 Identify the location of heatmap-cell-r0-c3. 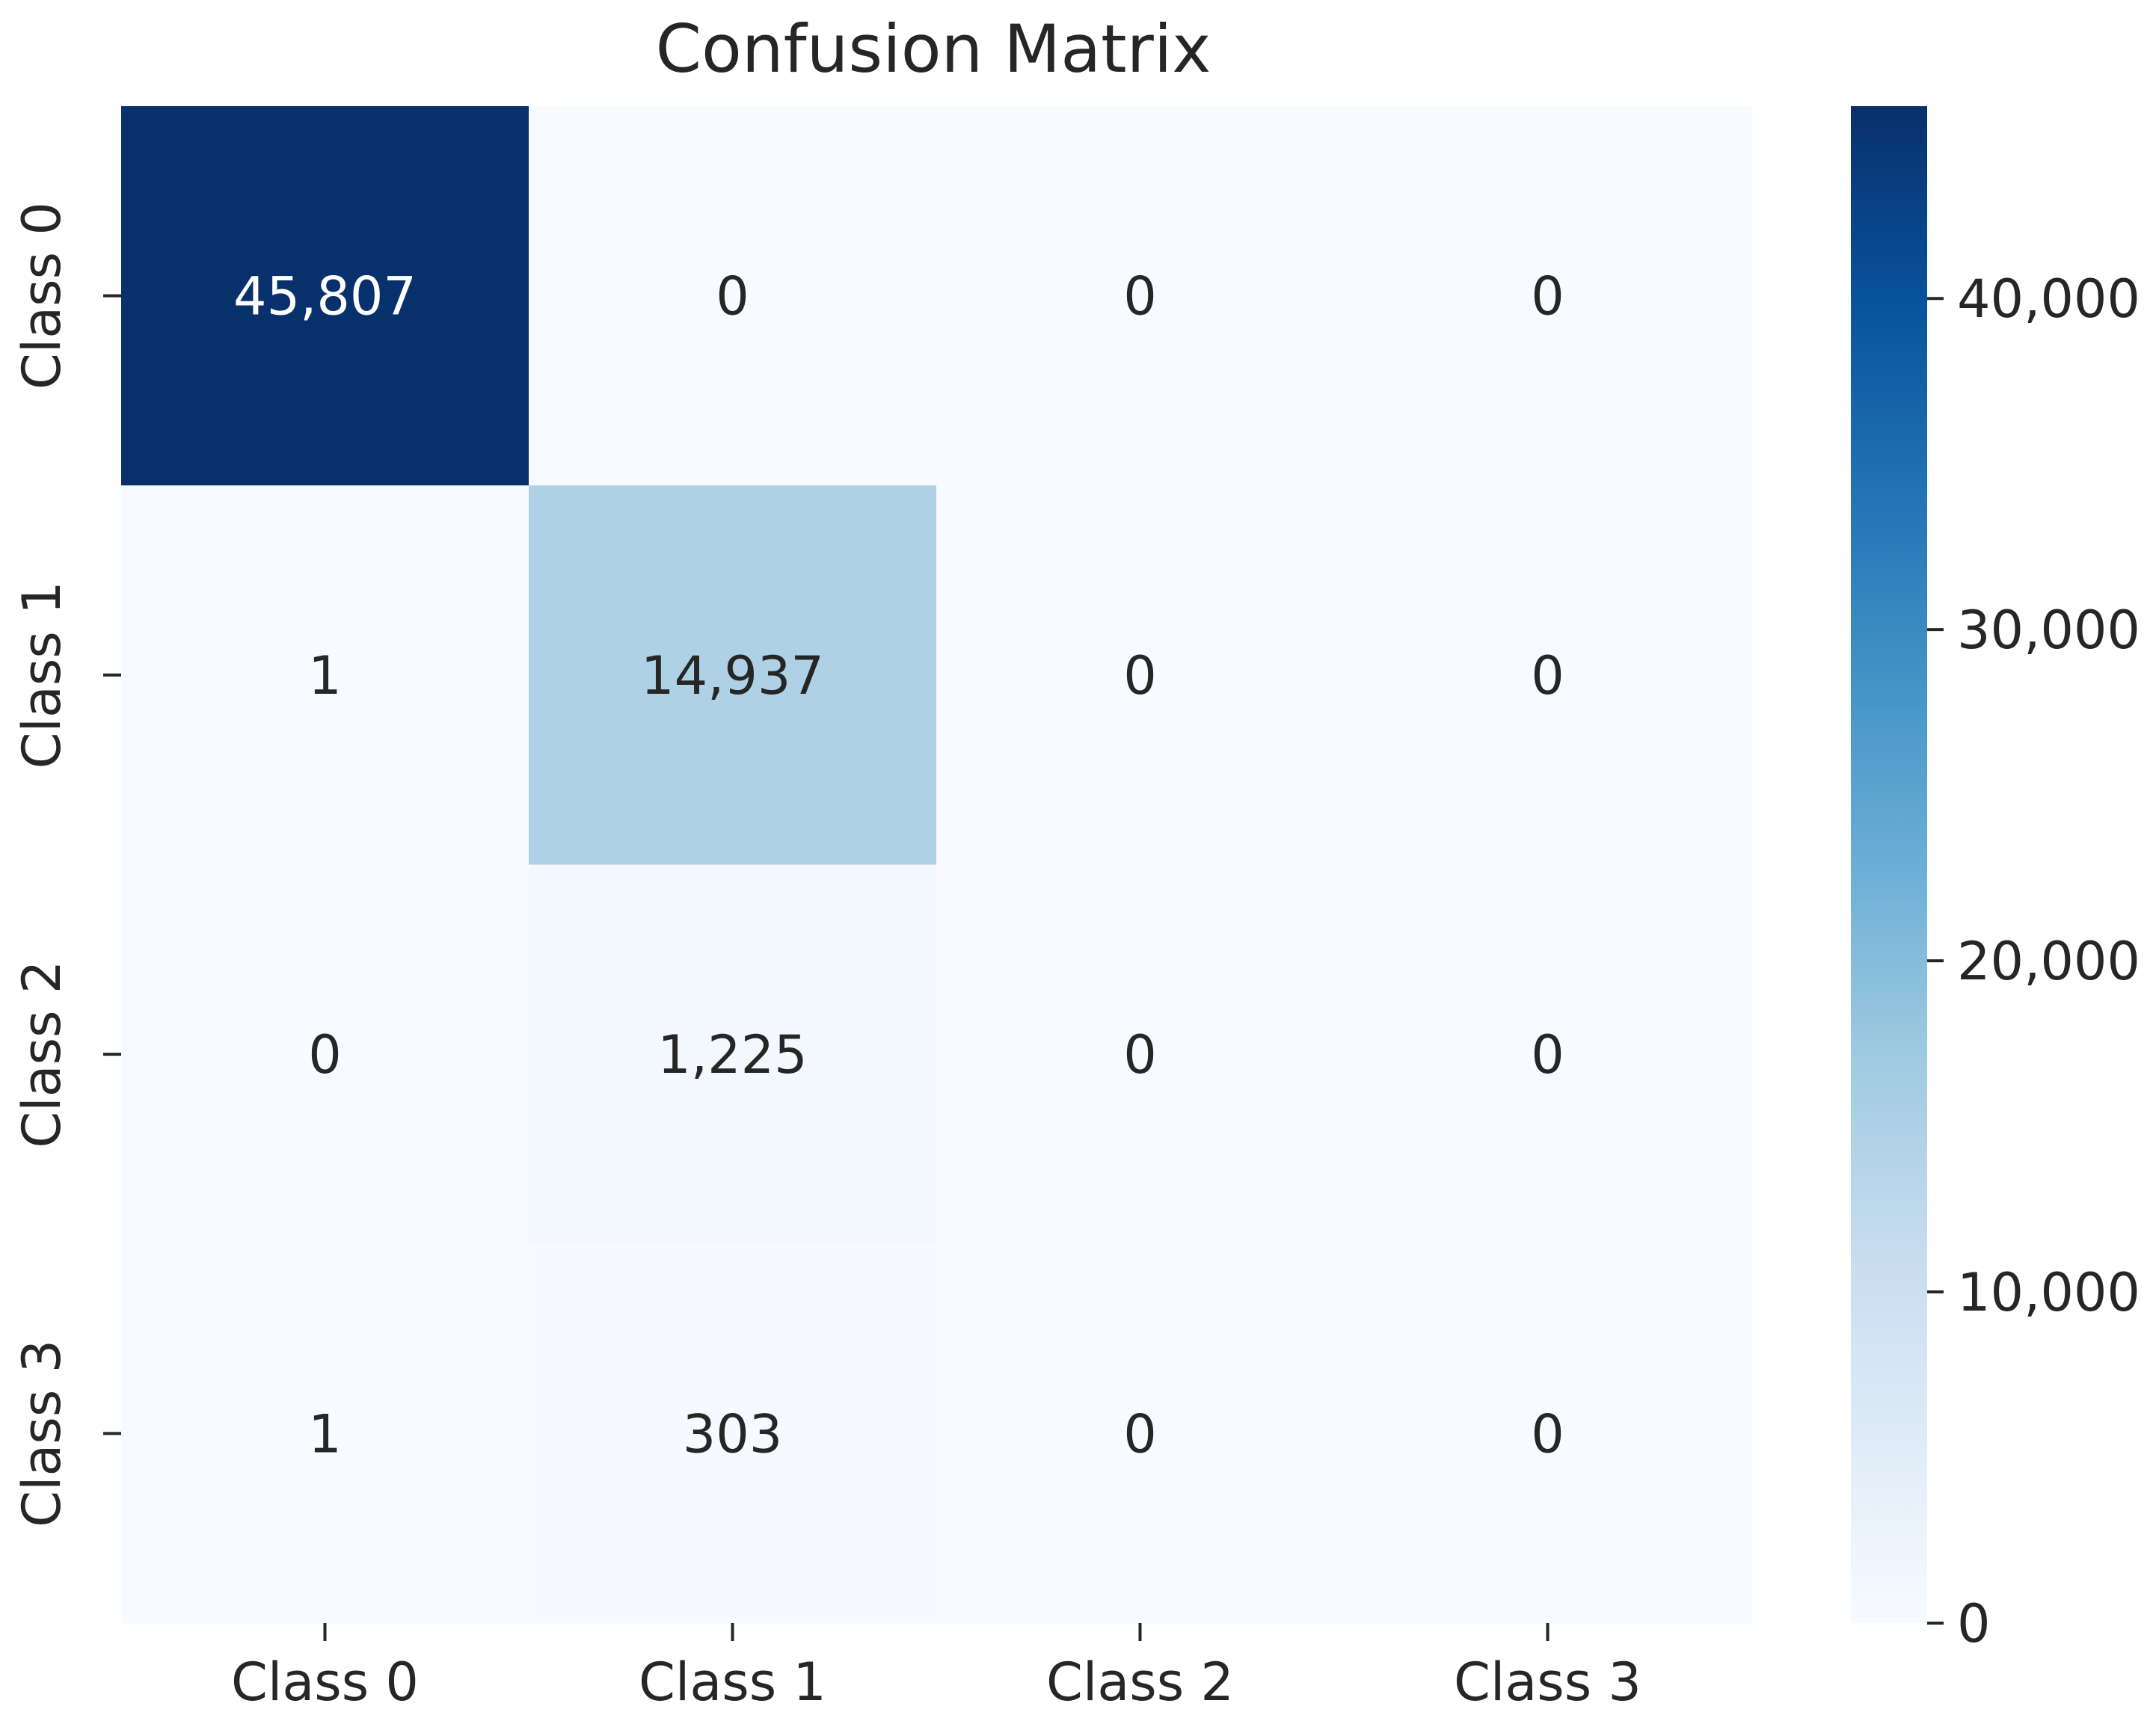
(1548, 296).